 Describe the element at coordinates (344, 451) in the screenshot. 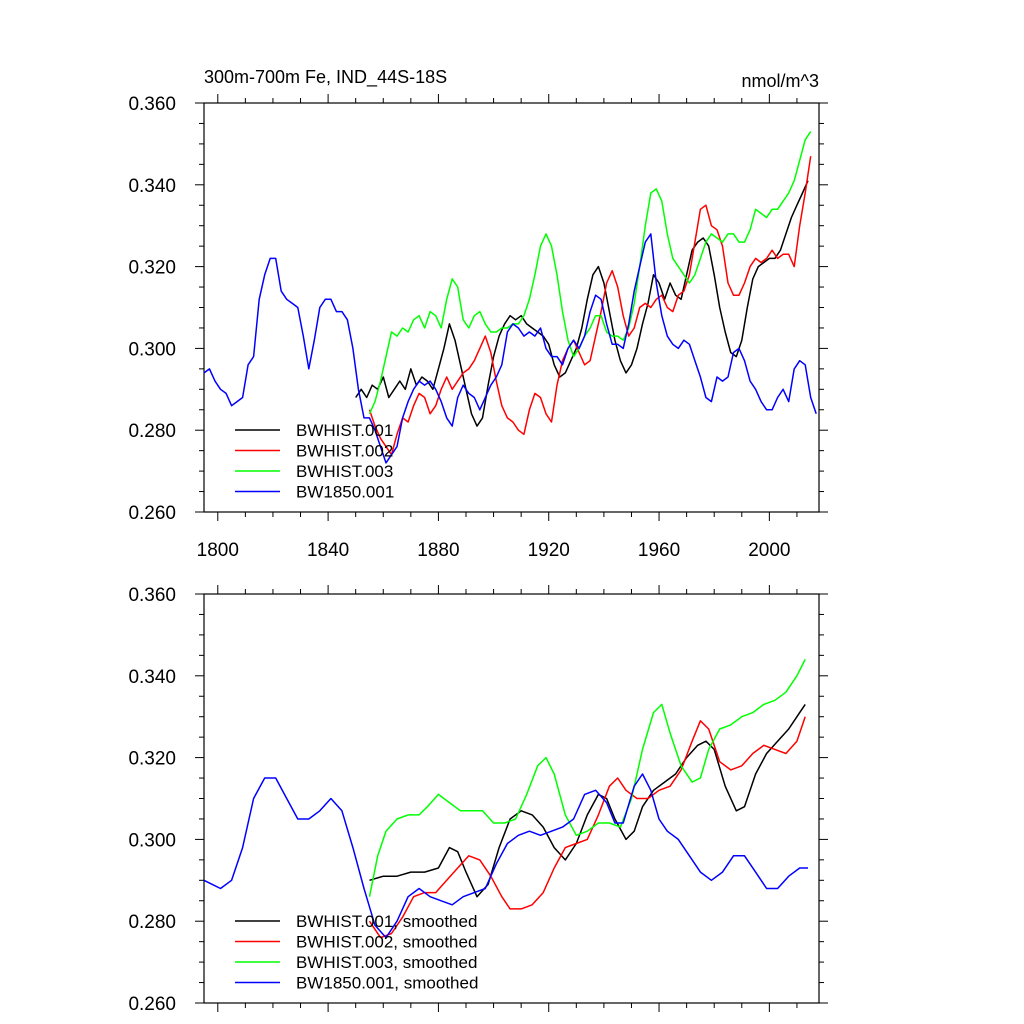

I see `legend-label: BWHIST.002` at that location.